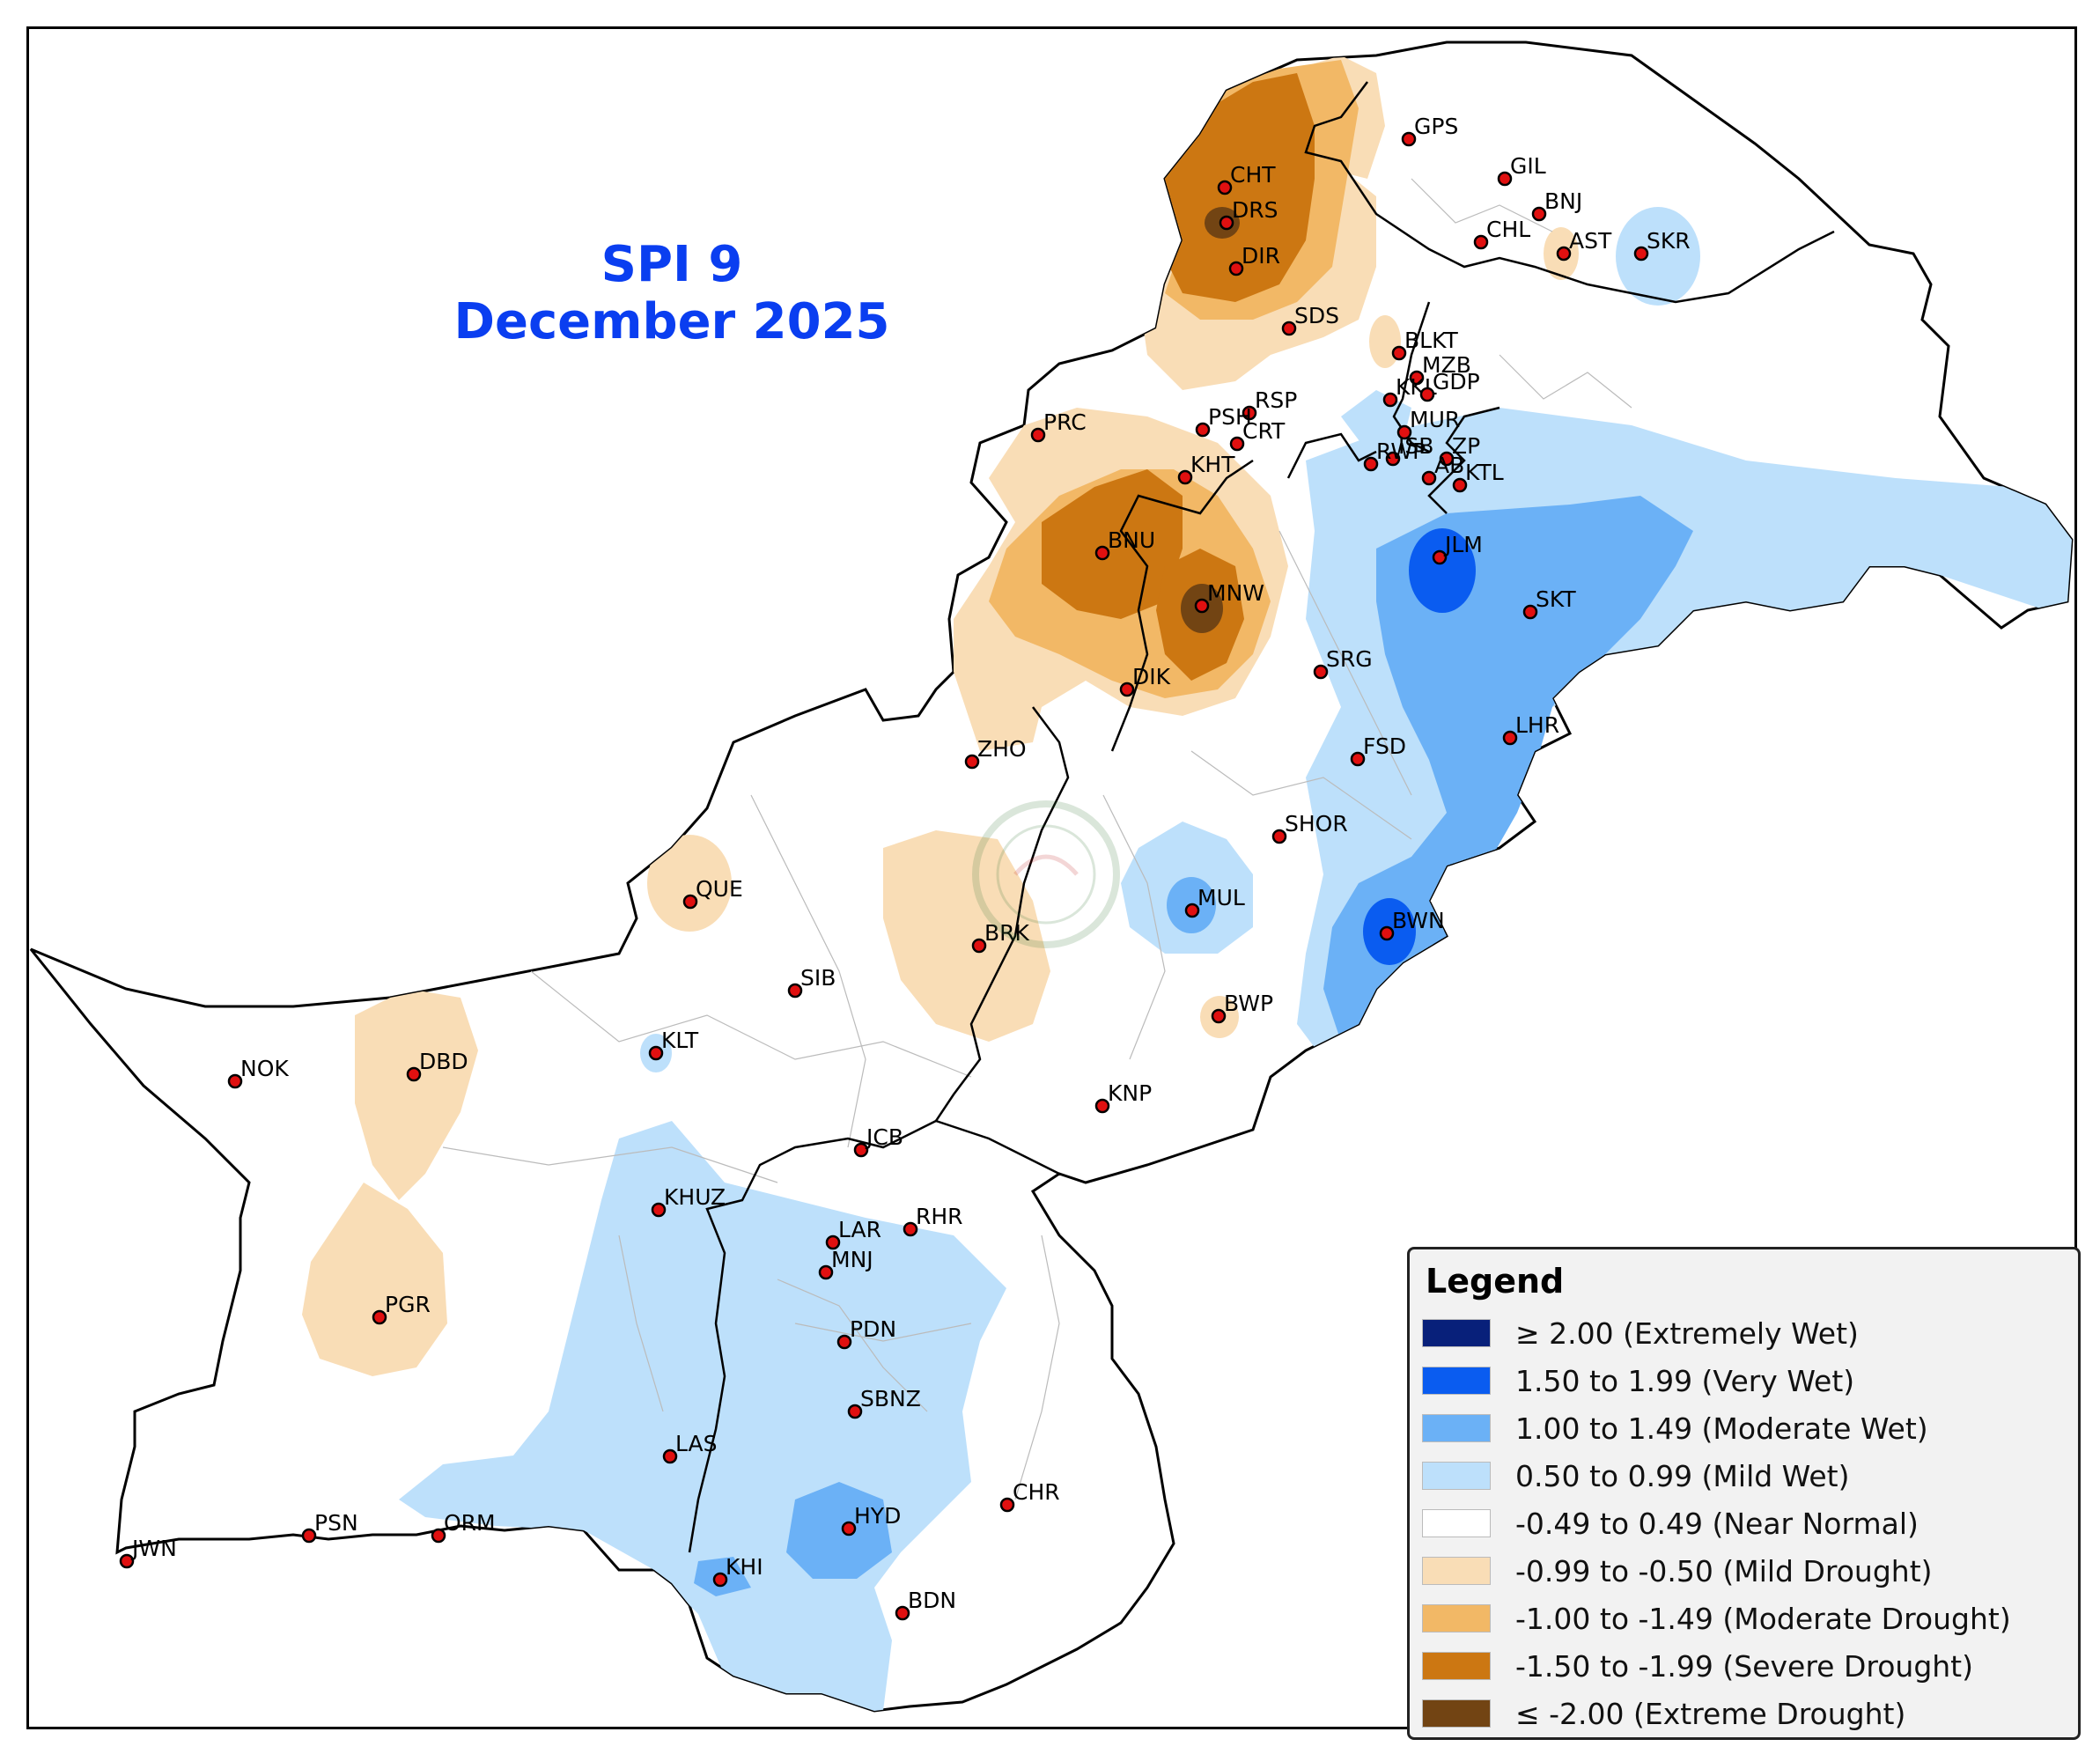 This screenshot has width=2100, height=1754. I want to click on station-pgr: PGR, so click(401, 1308).